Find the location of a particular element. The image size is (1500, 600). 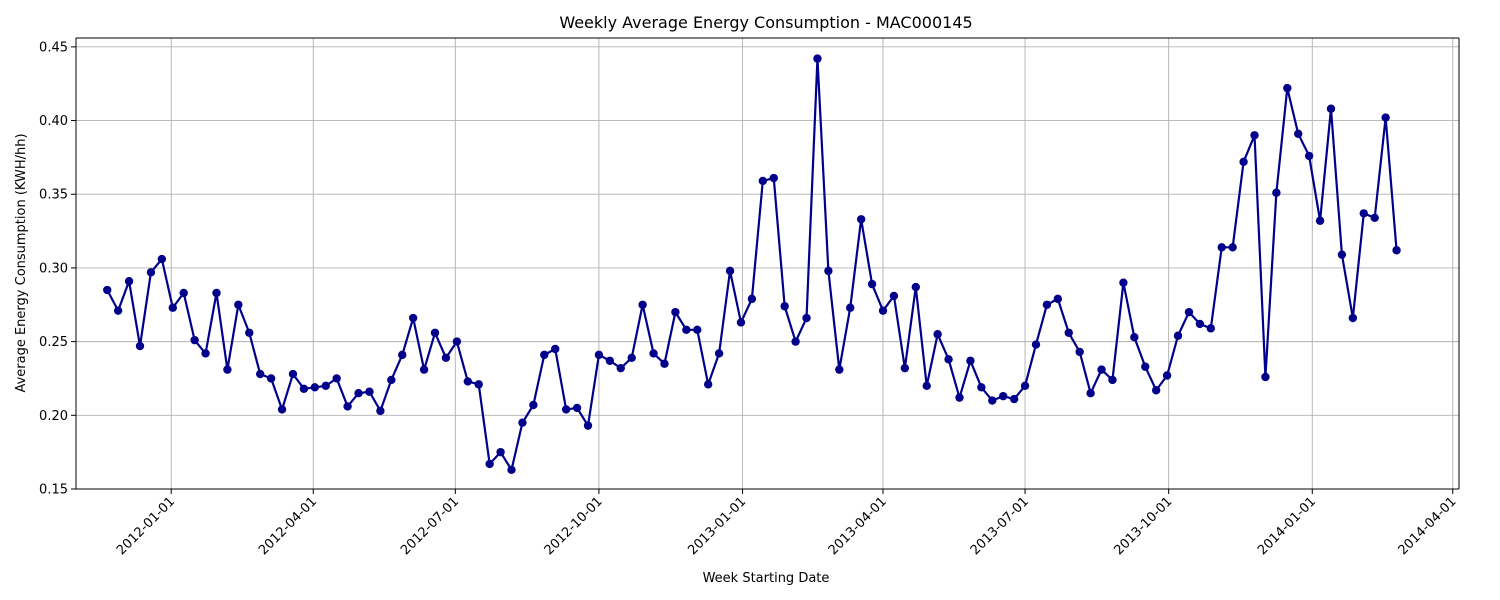

y-tick-label: 0.30 is located at coordinates (53, 268).